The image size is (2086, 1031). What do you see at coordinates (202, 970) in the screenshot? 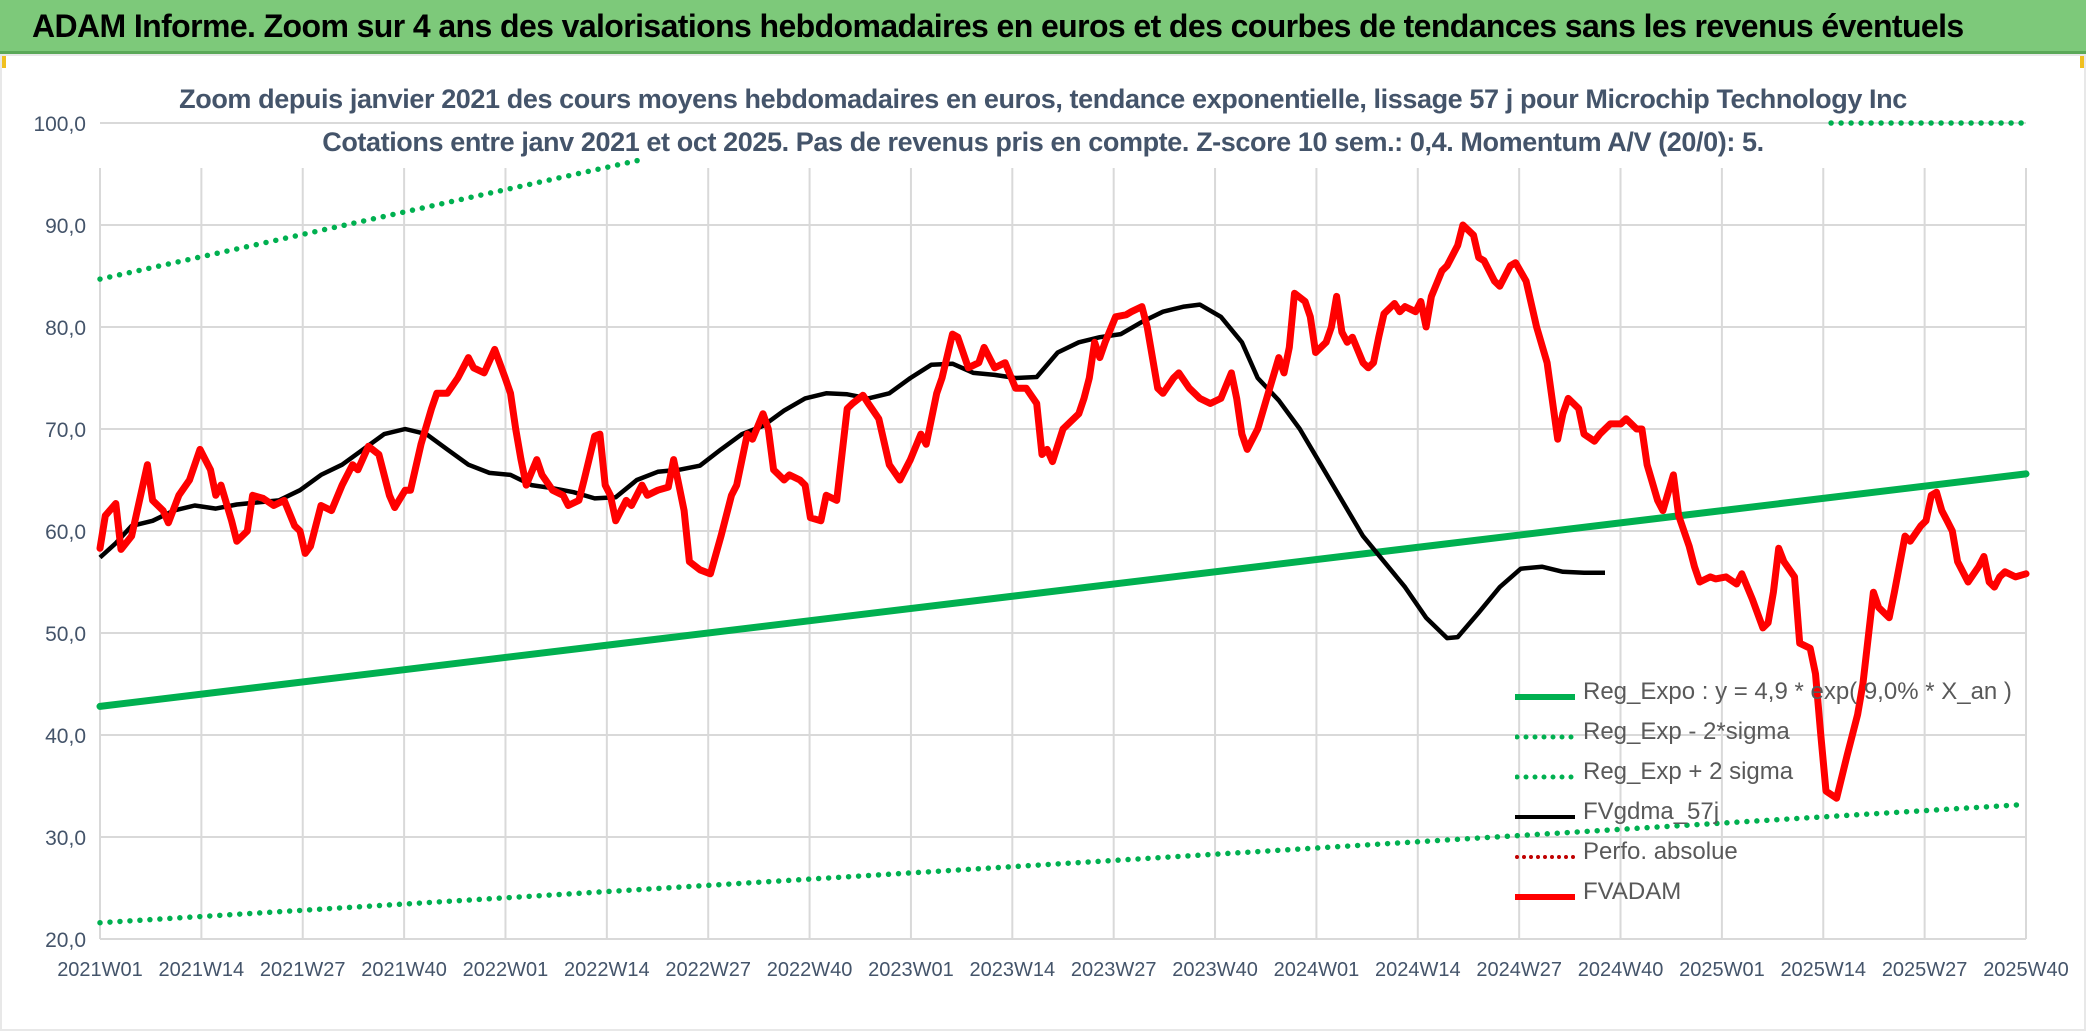
I see `x-tick-label: 2021W14` at bounding box center [202, 970].